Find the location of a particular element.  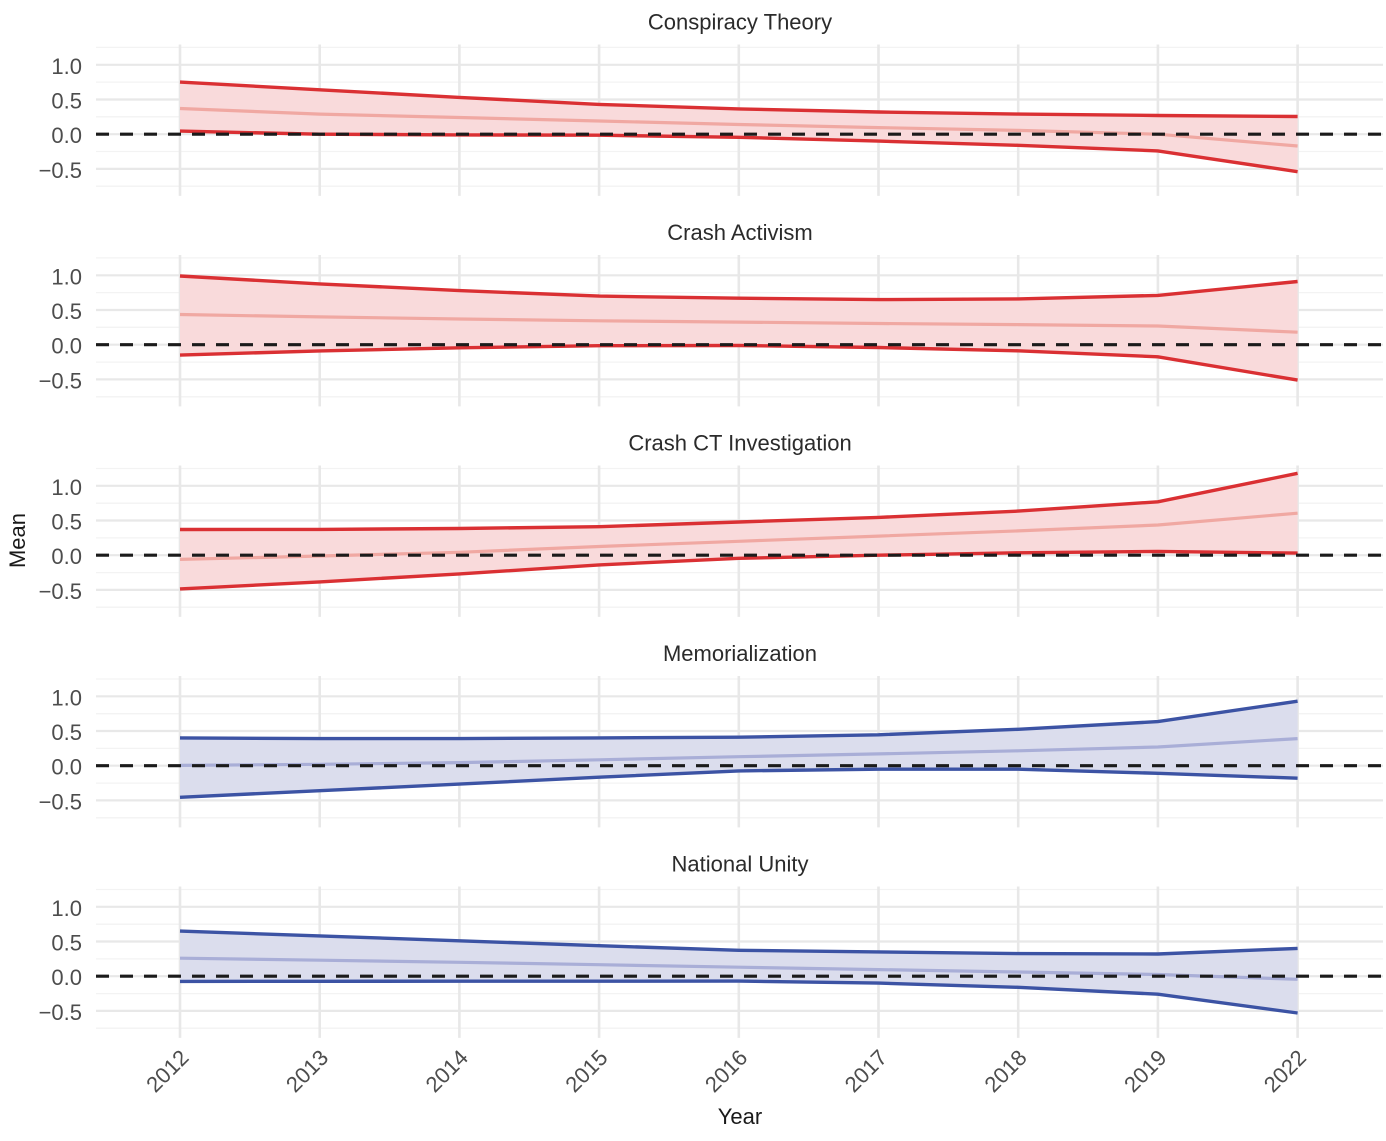

svg-text: Memorialization is located at coordinates (740, 653).